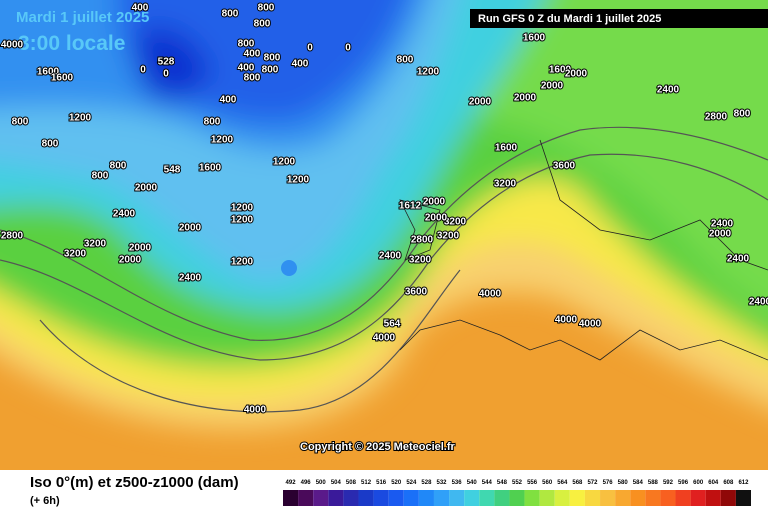 This screenshot has width=768, height=517. What do you see at coordinates (562, 483) in the screenshot?
I see `scale-label: 564` at bounding box center [562, 483].